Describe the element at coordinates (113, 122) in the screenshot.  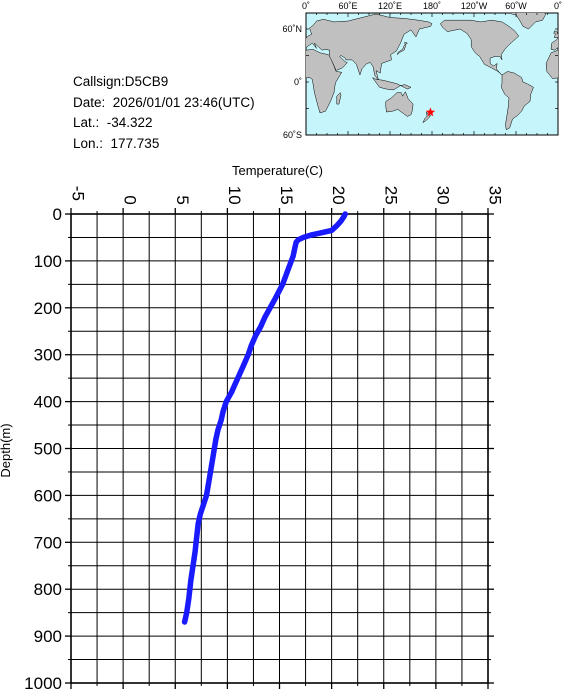
I see `latitude-text: Lat.: -34.322` at that location.